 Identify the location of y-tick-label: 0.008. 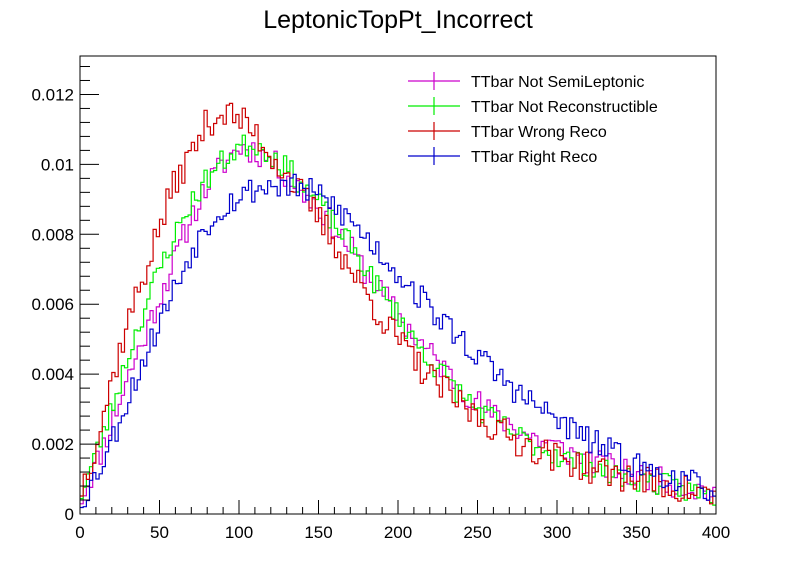
(52, 234).